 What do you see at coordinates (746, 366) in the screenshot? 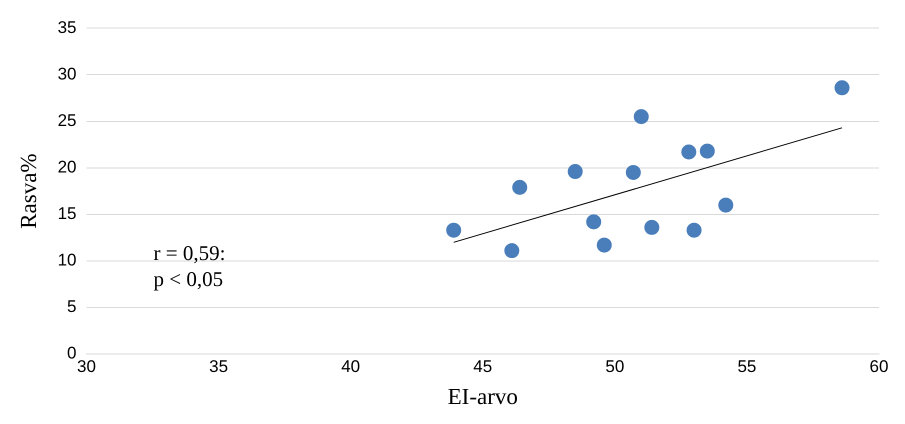
I see `x-tick-label: 55` at bounding box center [746, 366].